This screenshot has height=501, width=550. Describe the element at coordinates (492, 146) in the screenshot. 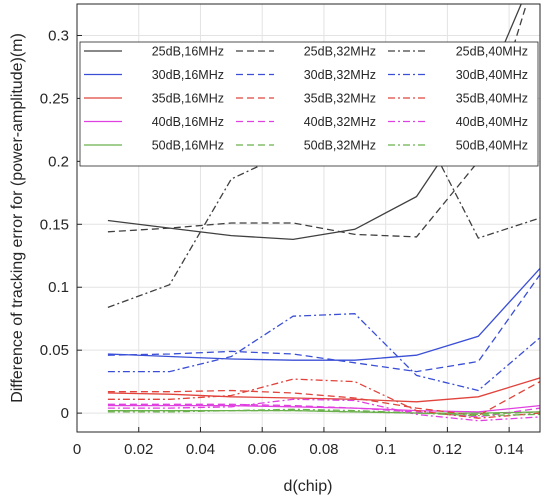

I see `legend-label: 50dB,40MHz` at that location.